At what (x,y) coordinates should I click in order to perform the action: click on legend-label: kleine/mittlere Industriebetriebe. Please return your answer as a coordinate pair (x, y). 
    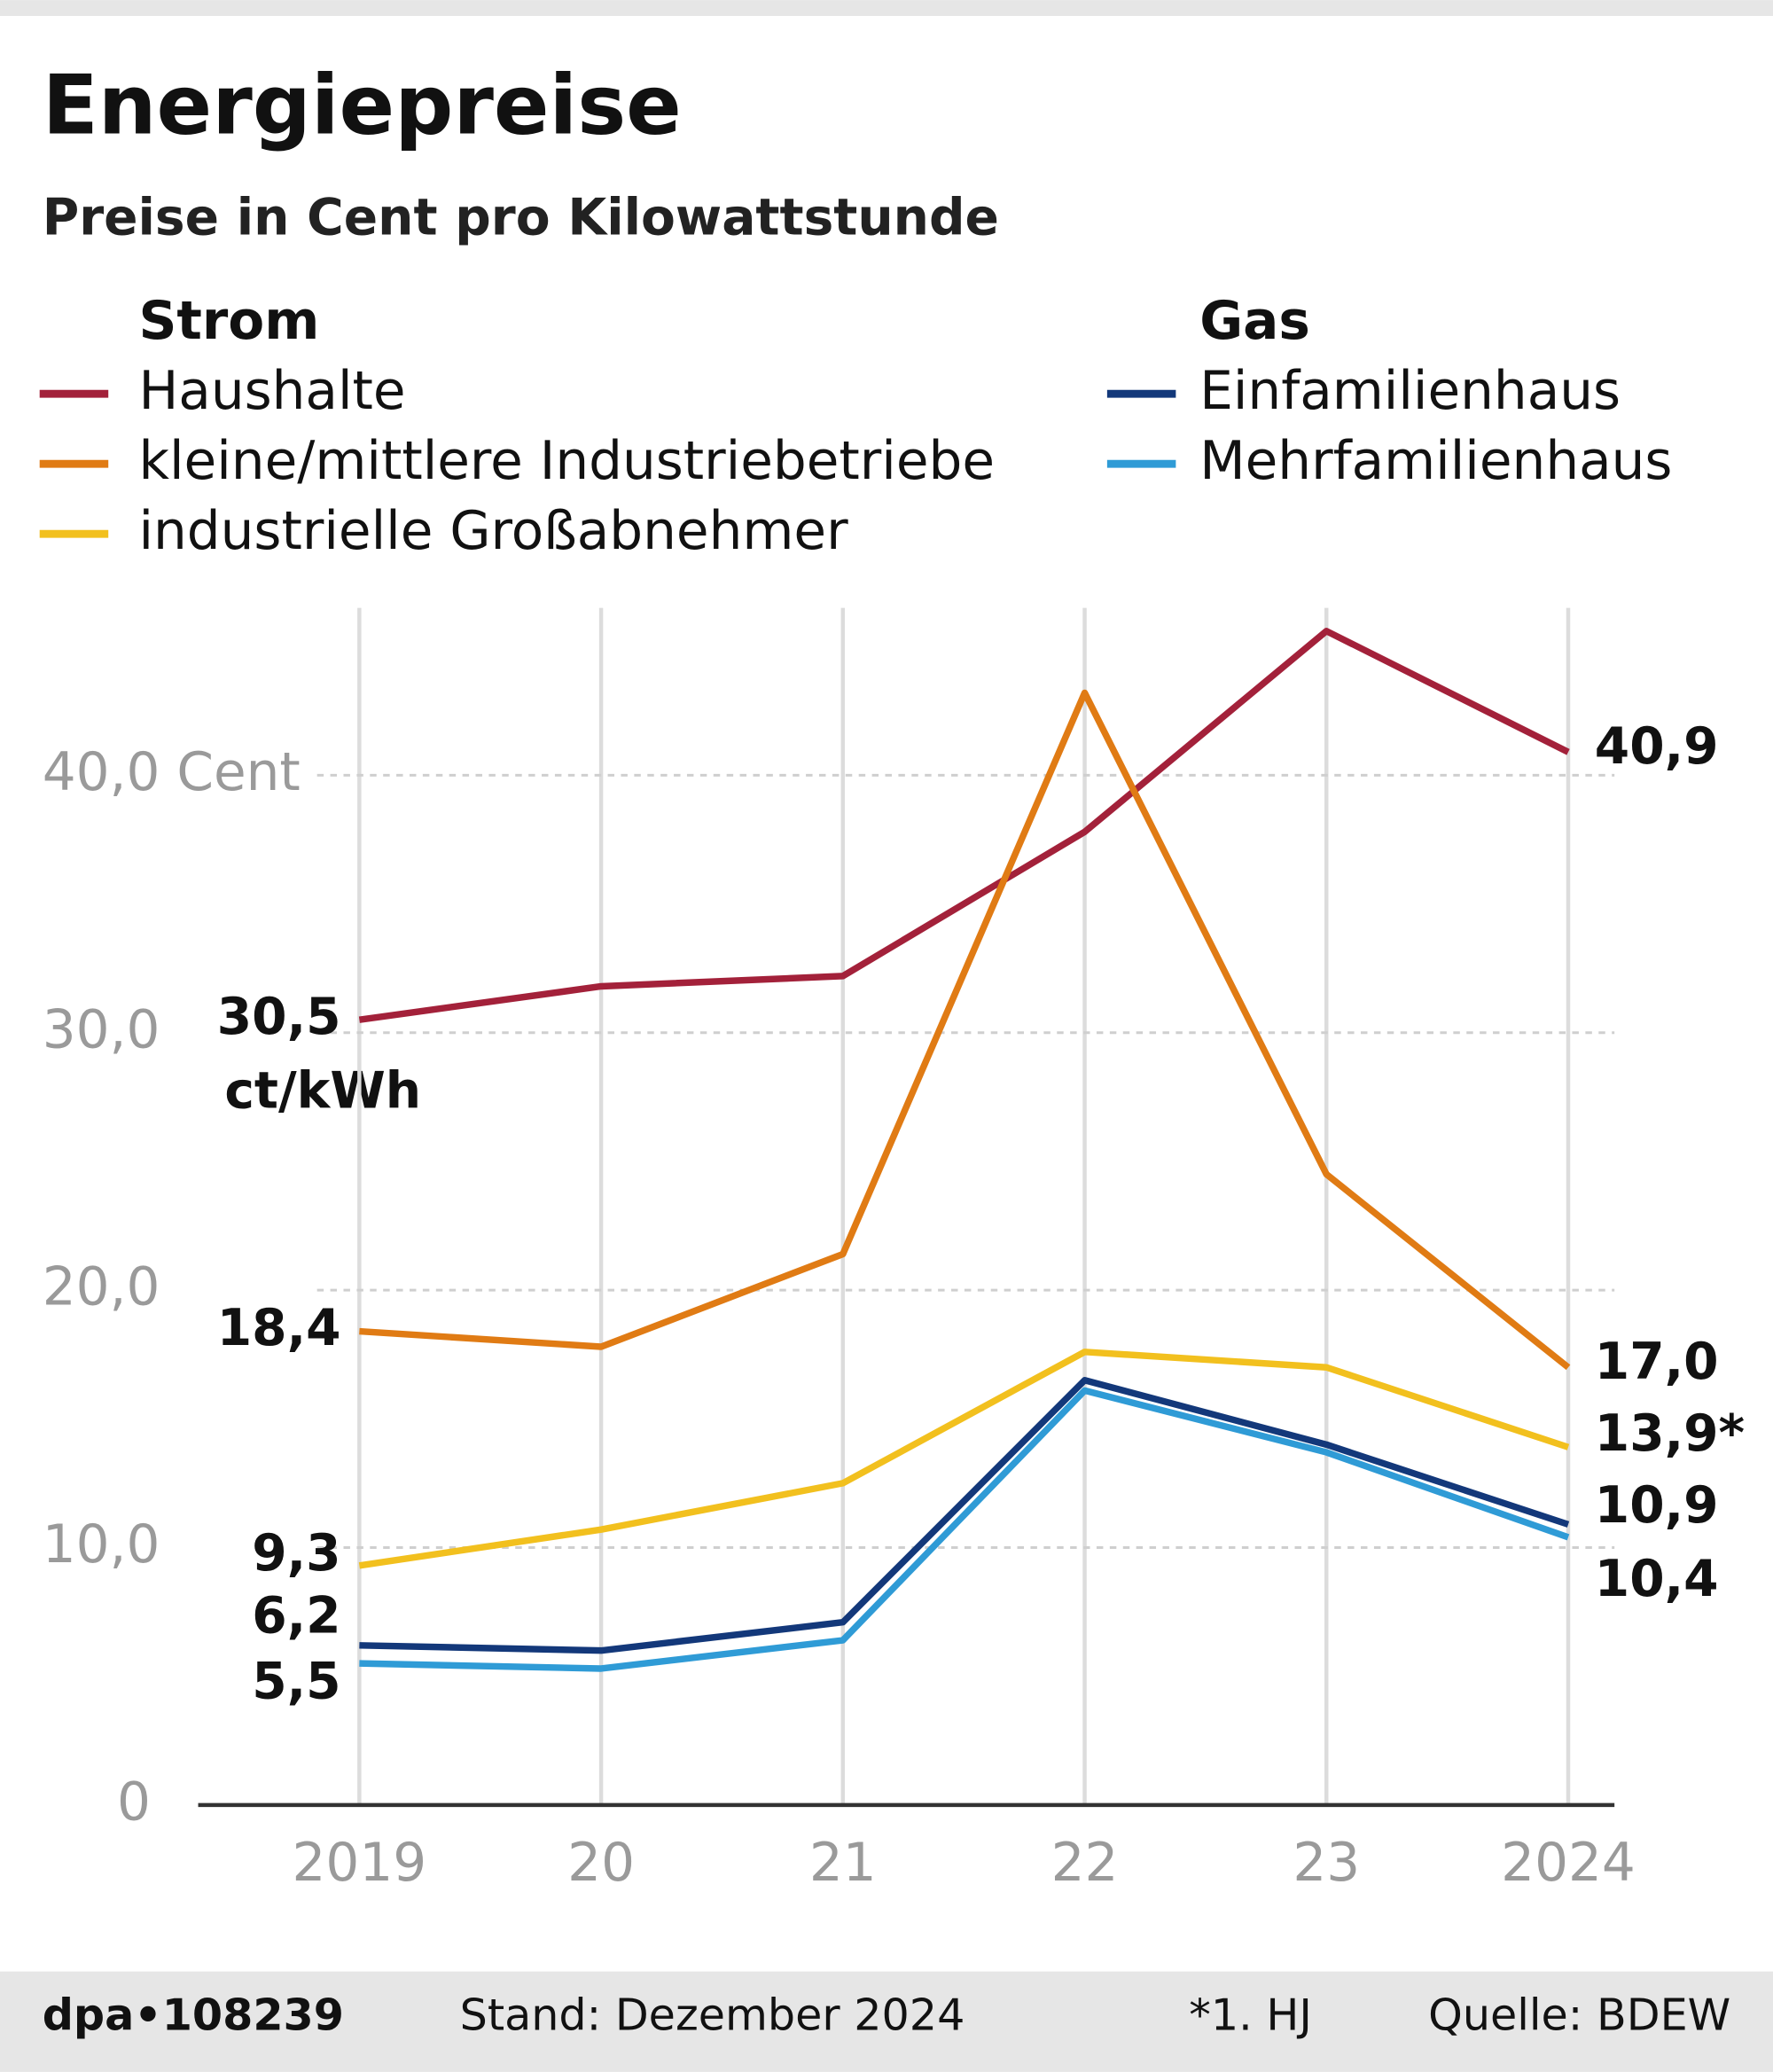
    Looking at the image, I should click on (566, 461).